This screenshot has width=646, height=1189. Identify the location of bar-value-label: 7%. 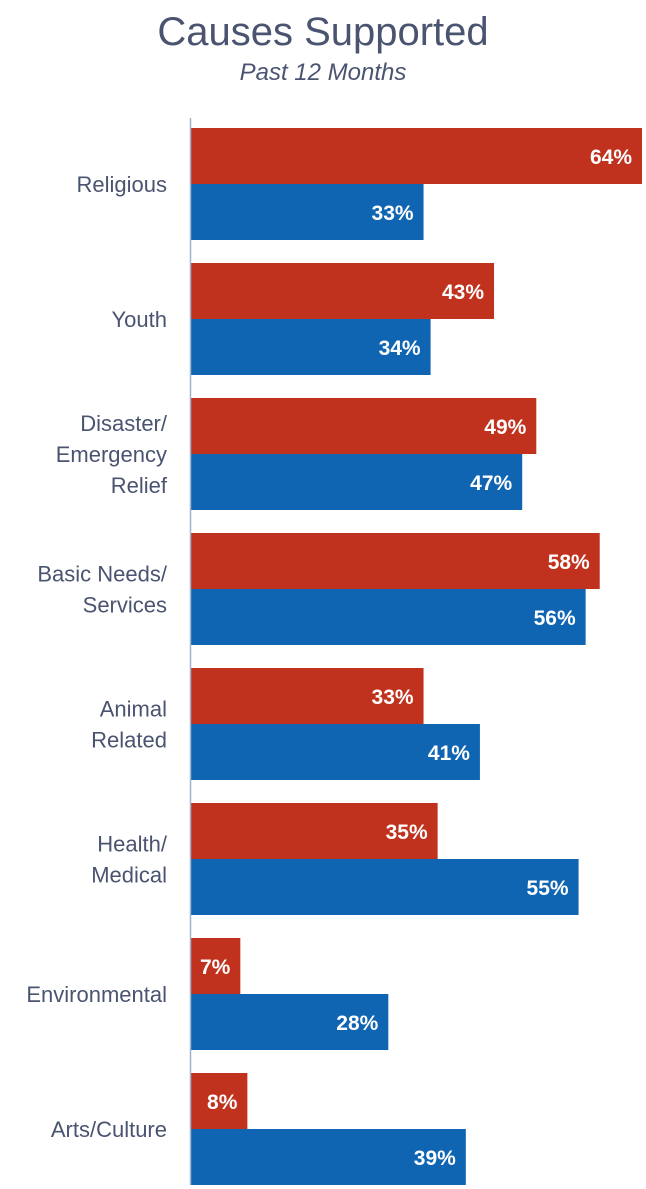
(215, 967).